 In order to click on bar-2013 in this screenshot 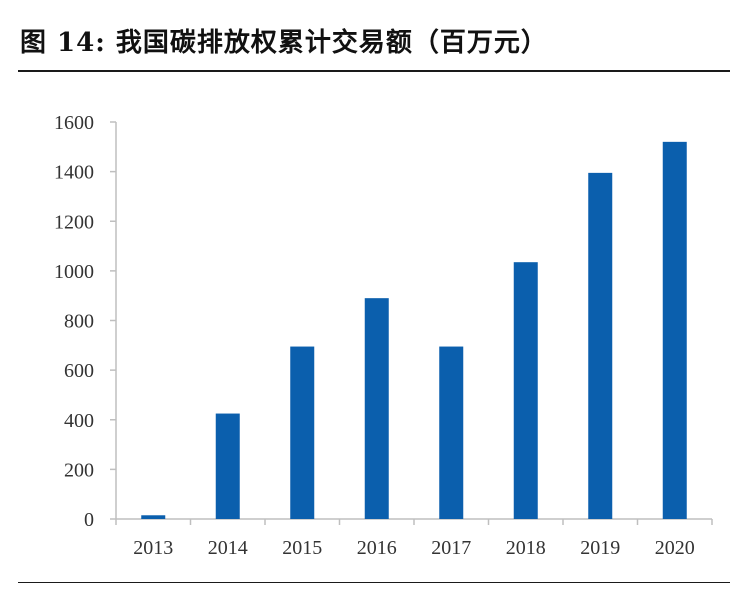, I will do `click(153, 517)`.